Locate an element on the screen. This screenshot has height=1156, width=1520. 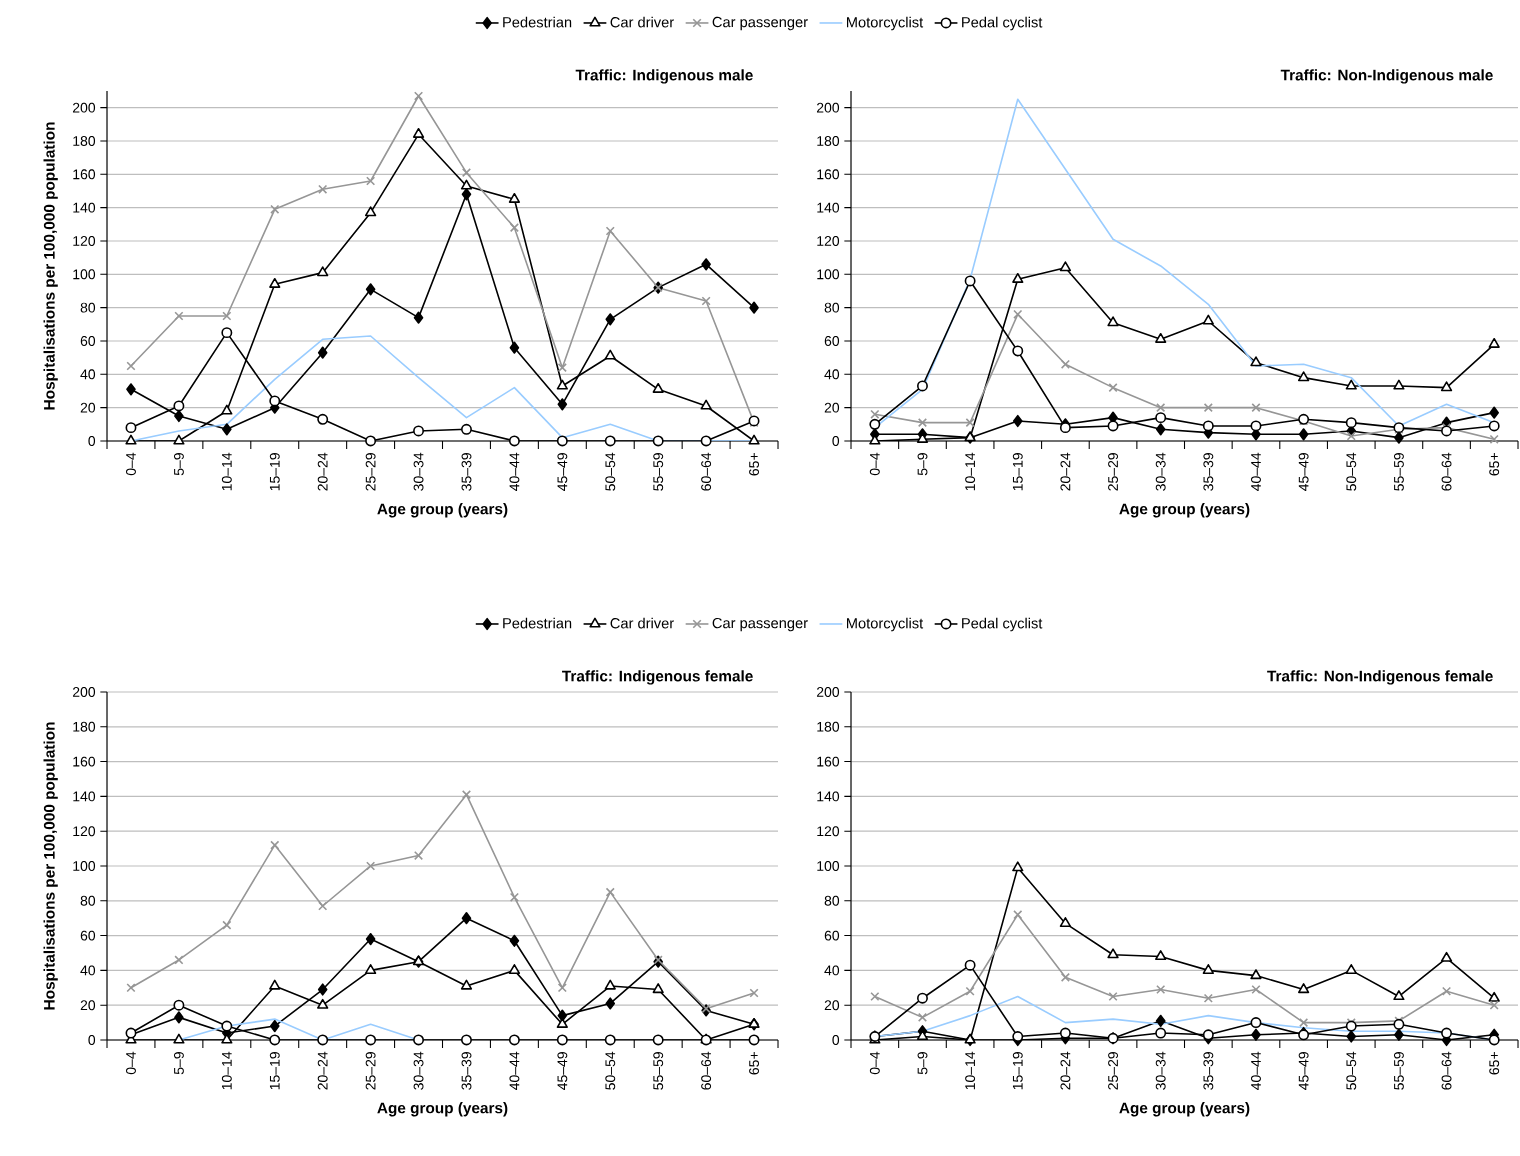
chart-title: Traffic: Indigenous male is located at coordinates (664, 76).